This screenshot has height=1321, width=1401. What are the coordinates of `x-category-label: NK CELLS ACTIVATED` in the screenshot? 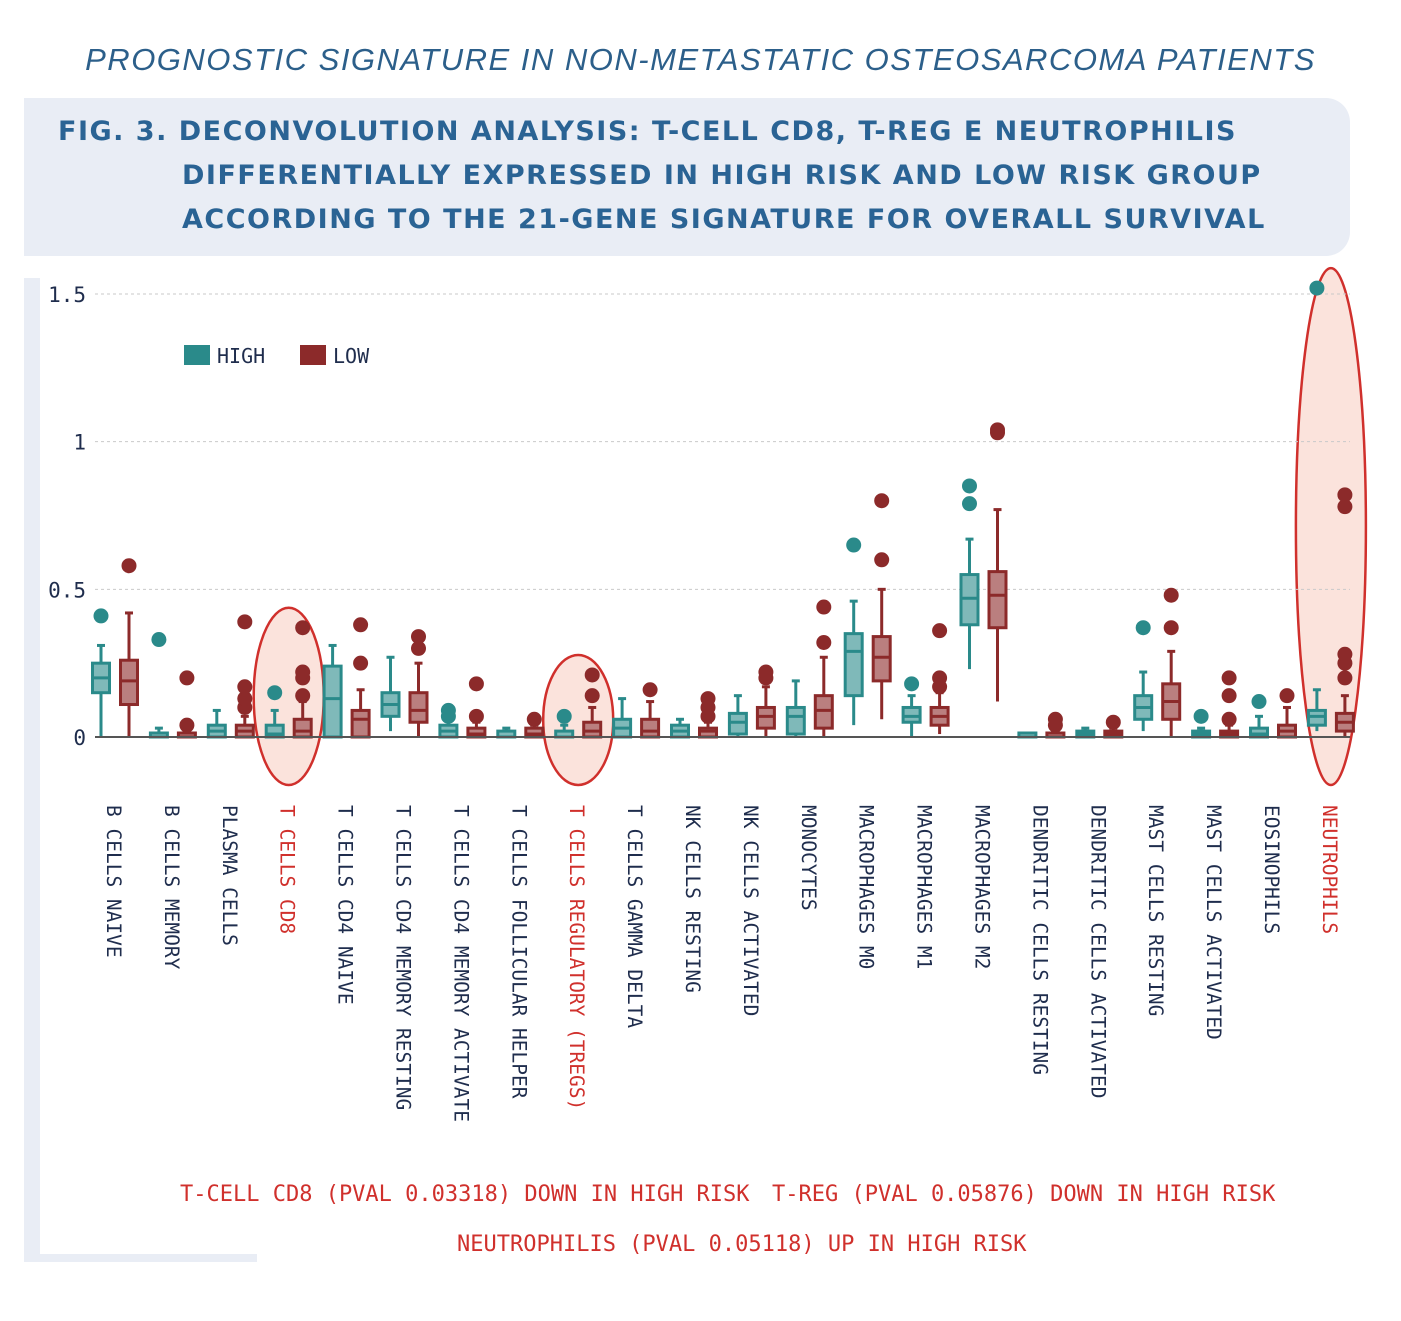 It's located at (750, 910).